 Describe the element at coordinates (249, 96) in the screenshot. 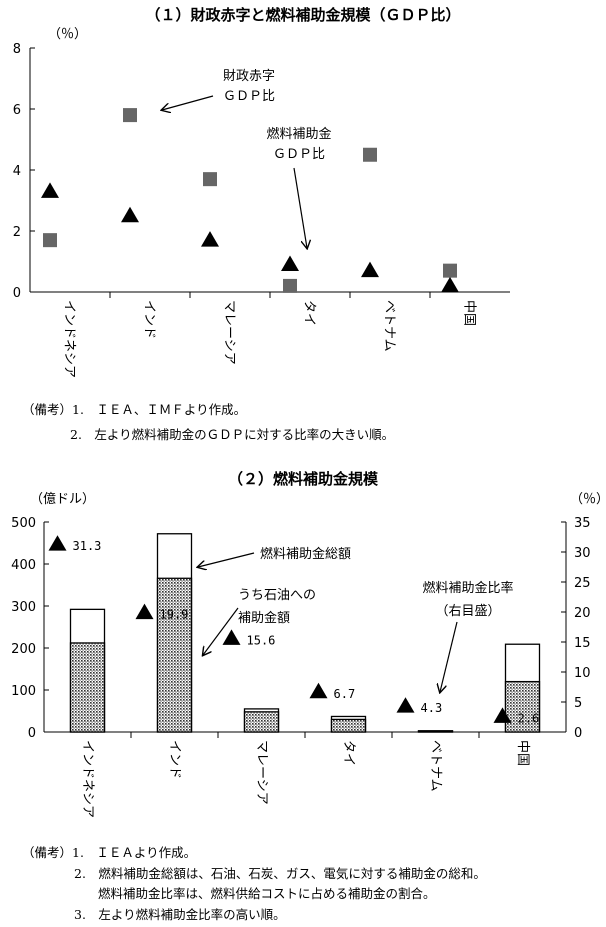

I see `chart1-annotation-deficit-line2: ＧＤＰ比` at that location.